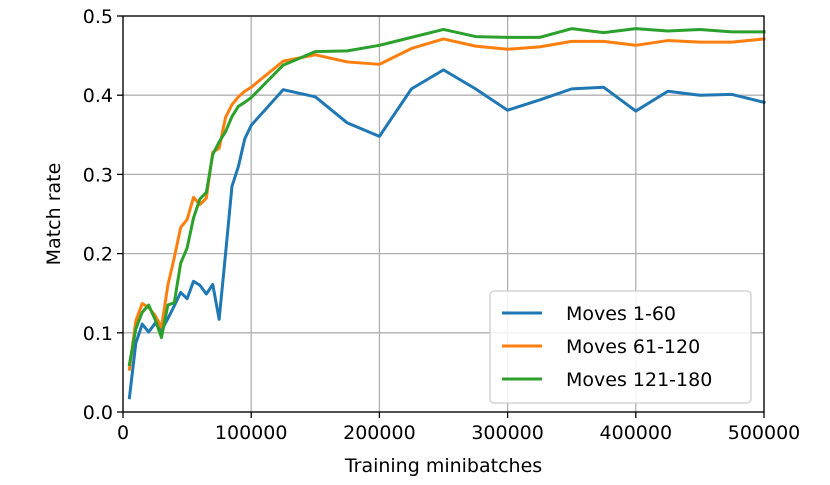 This screenshot has width=830, height=485. I want to click on x-tick-label: 300000, so click(507, 433).